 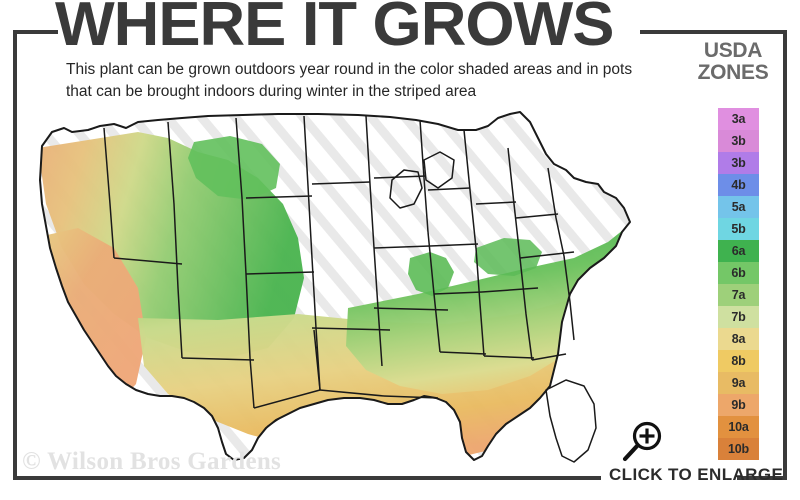 I want to click on zone-label: 8b, so click(x=738, y=361).